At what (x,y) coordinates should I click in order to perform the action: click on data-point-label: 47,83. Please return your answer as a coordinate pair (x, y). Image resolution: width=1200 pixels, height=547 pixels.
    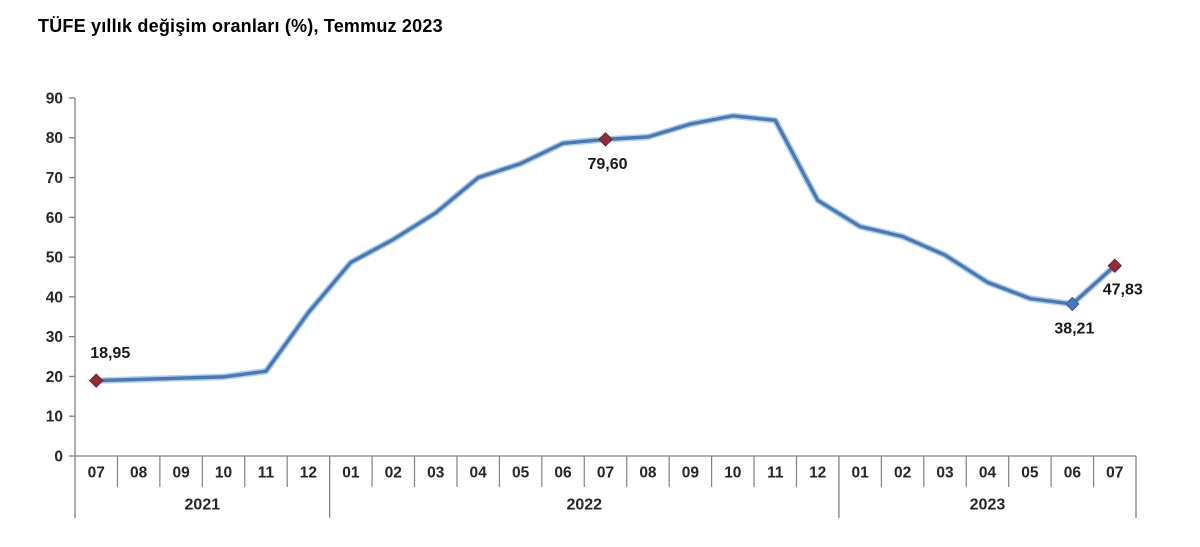
    Looking at the image, I should click on (1123, 289).